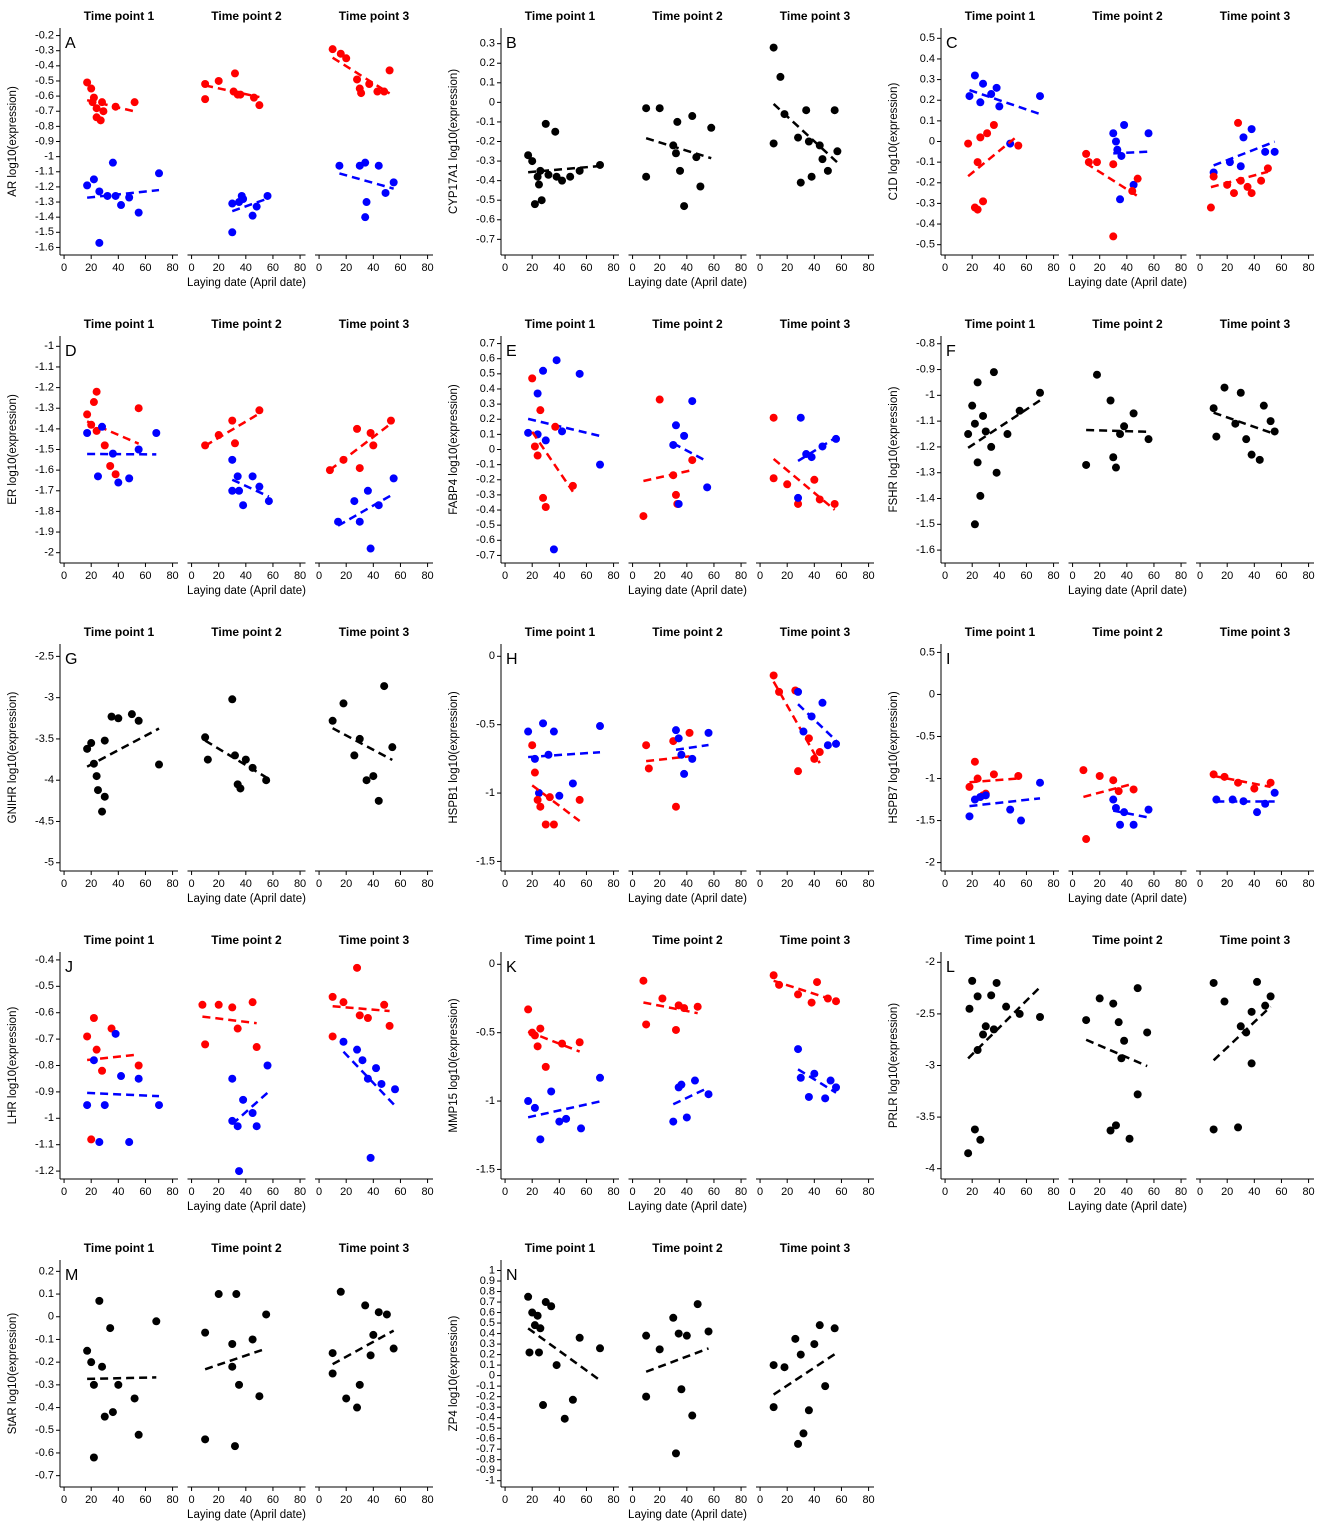 This screenshot has width=1329, height=1533. Describe the element at coordinates (246, 1515) in the screenshot. I see `x-axis-label: Laying date (April date)` at that location.